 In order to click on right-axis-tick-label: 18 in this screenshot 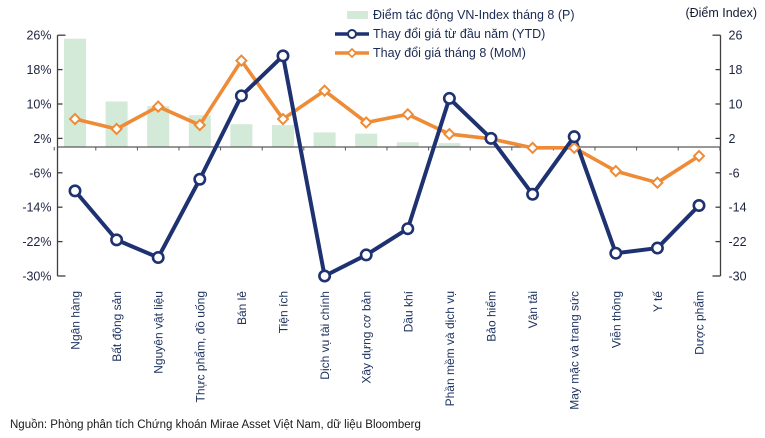, I will do `click(736, 70)`.